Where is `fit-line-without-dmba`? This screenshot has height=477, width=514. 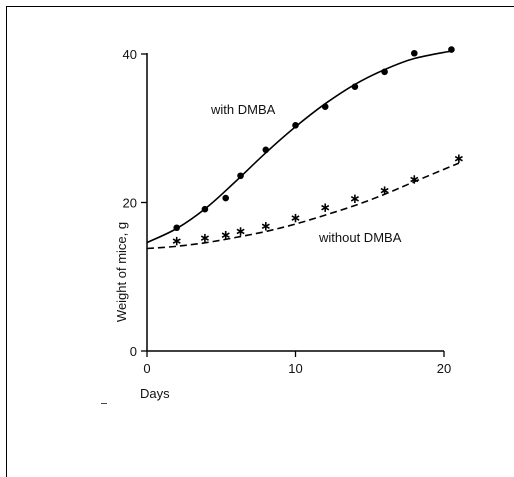
fit-line-without-dmba is located at coordinates (303, 206).